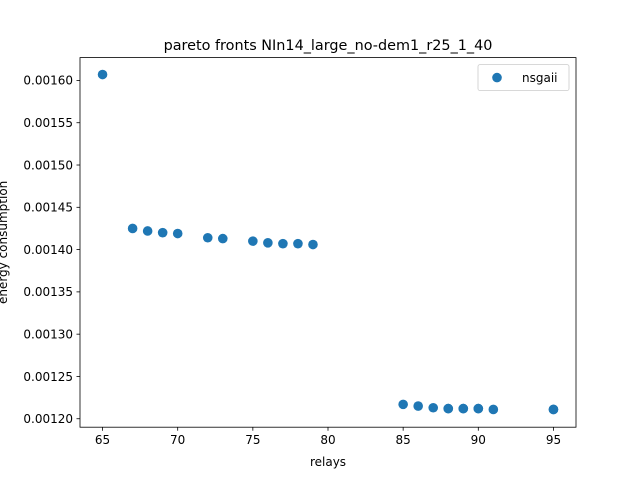  Describe the element at coordinates (403, 440) in the screenshot. I see `x-tick-label: 85` at that location.